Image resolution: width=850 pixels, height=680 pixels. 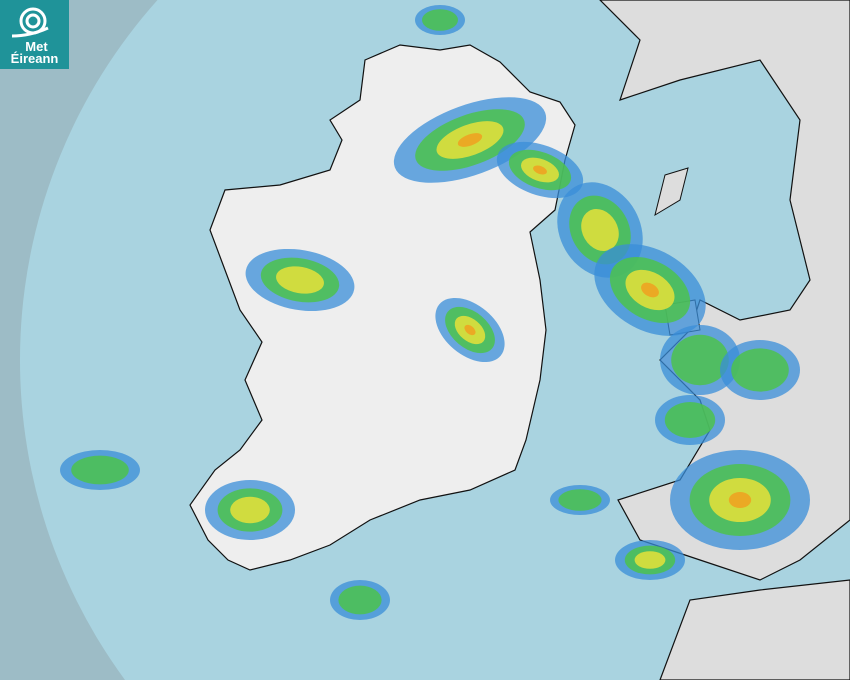 I want to click on logo-text-eireann: Éireann, so click(x=34, y=58).